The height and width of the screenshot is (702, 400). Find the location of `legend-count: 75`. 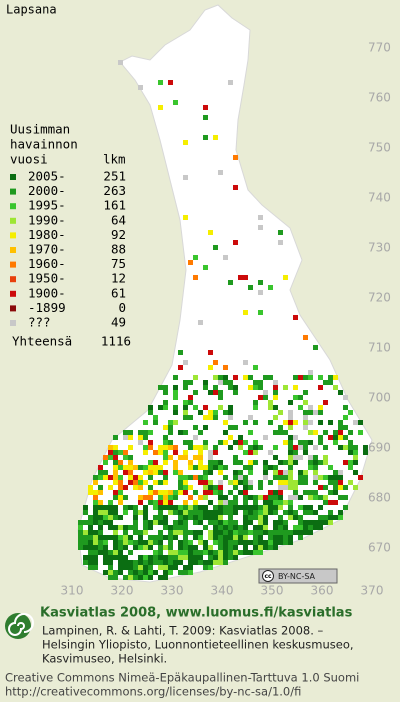

legend-count: 75 is located at coordinates (118, 263).